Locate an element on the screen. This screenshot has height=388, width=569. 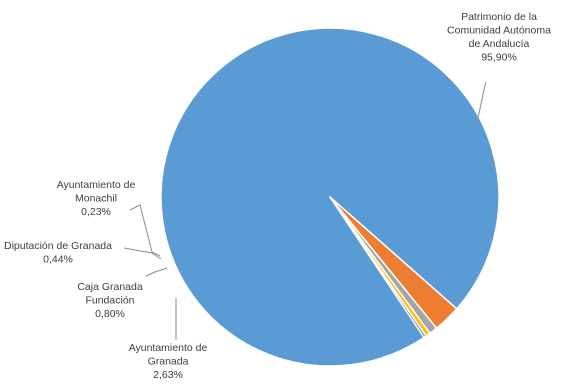
leader-line-diputacion-de-granada is located at coordinates (142, 253).